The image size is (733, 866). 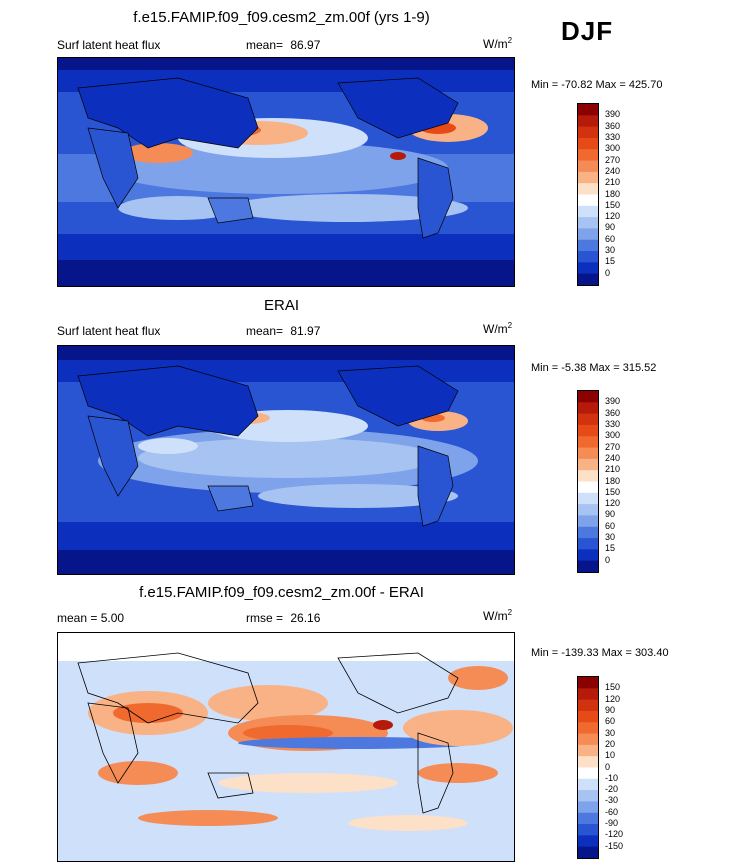 I want to click on colorbar-tick-label: -60, so click(x=612, y=811).